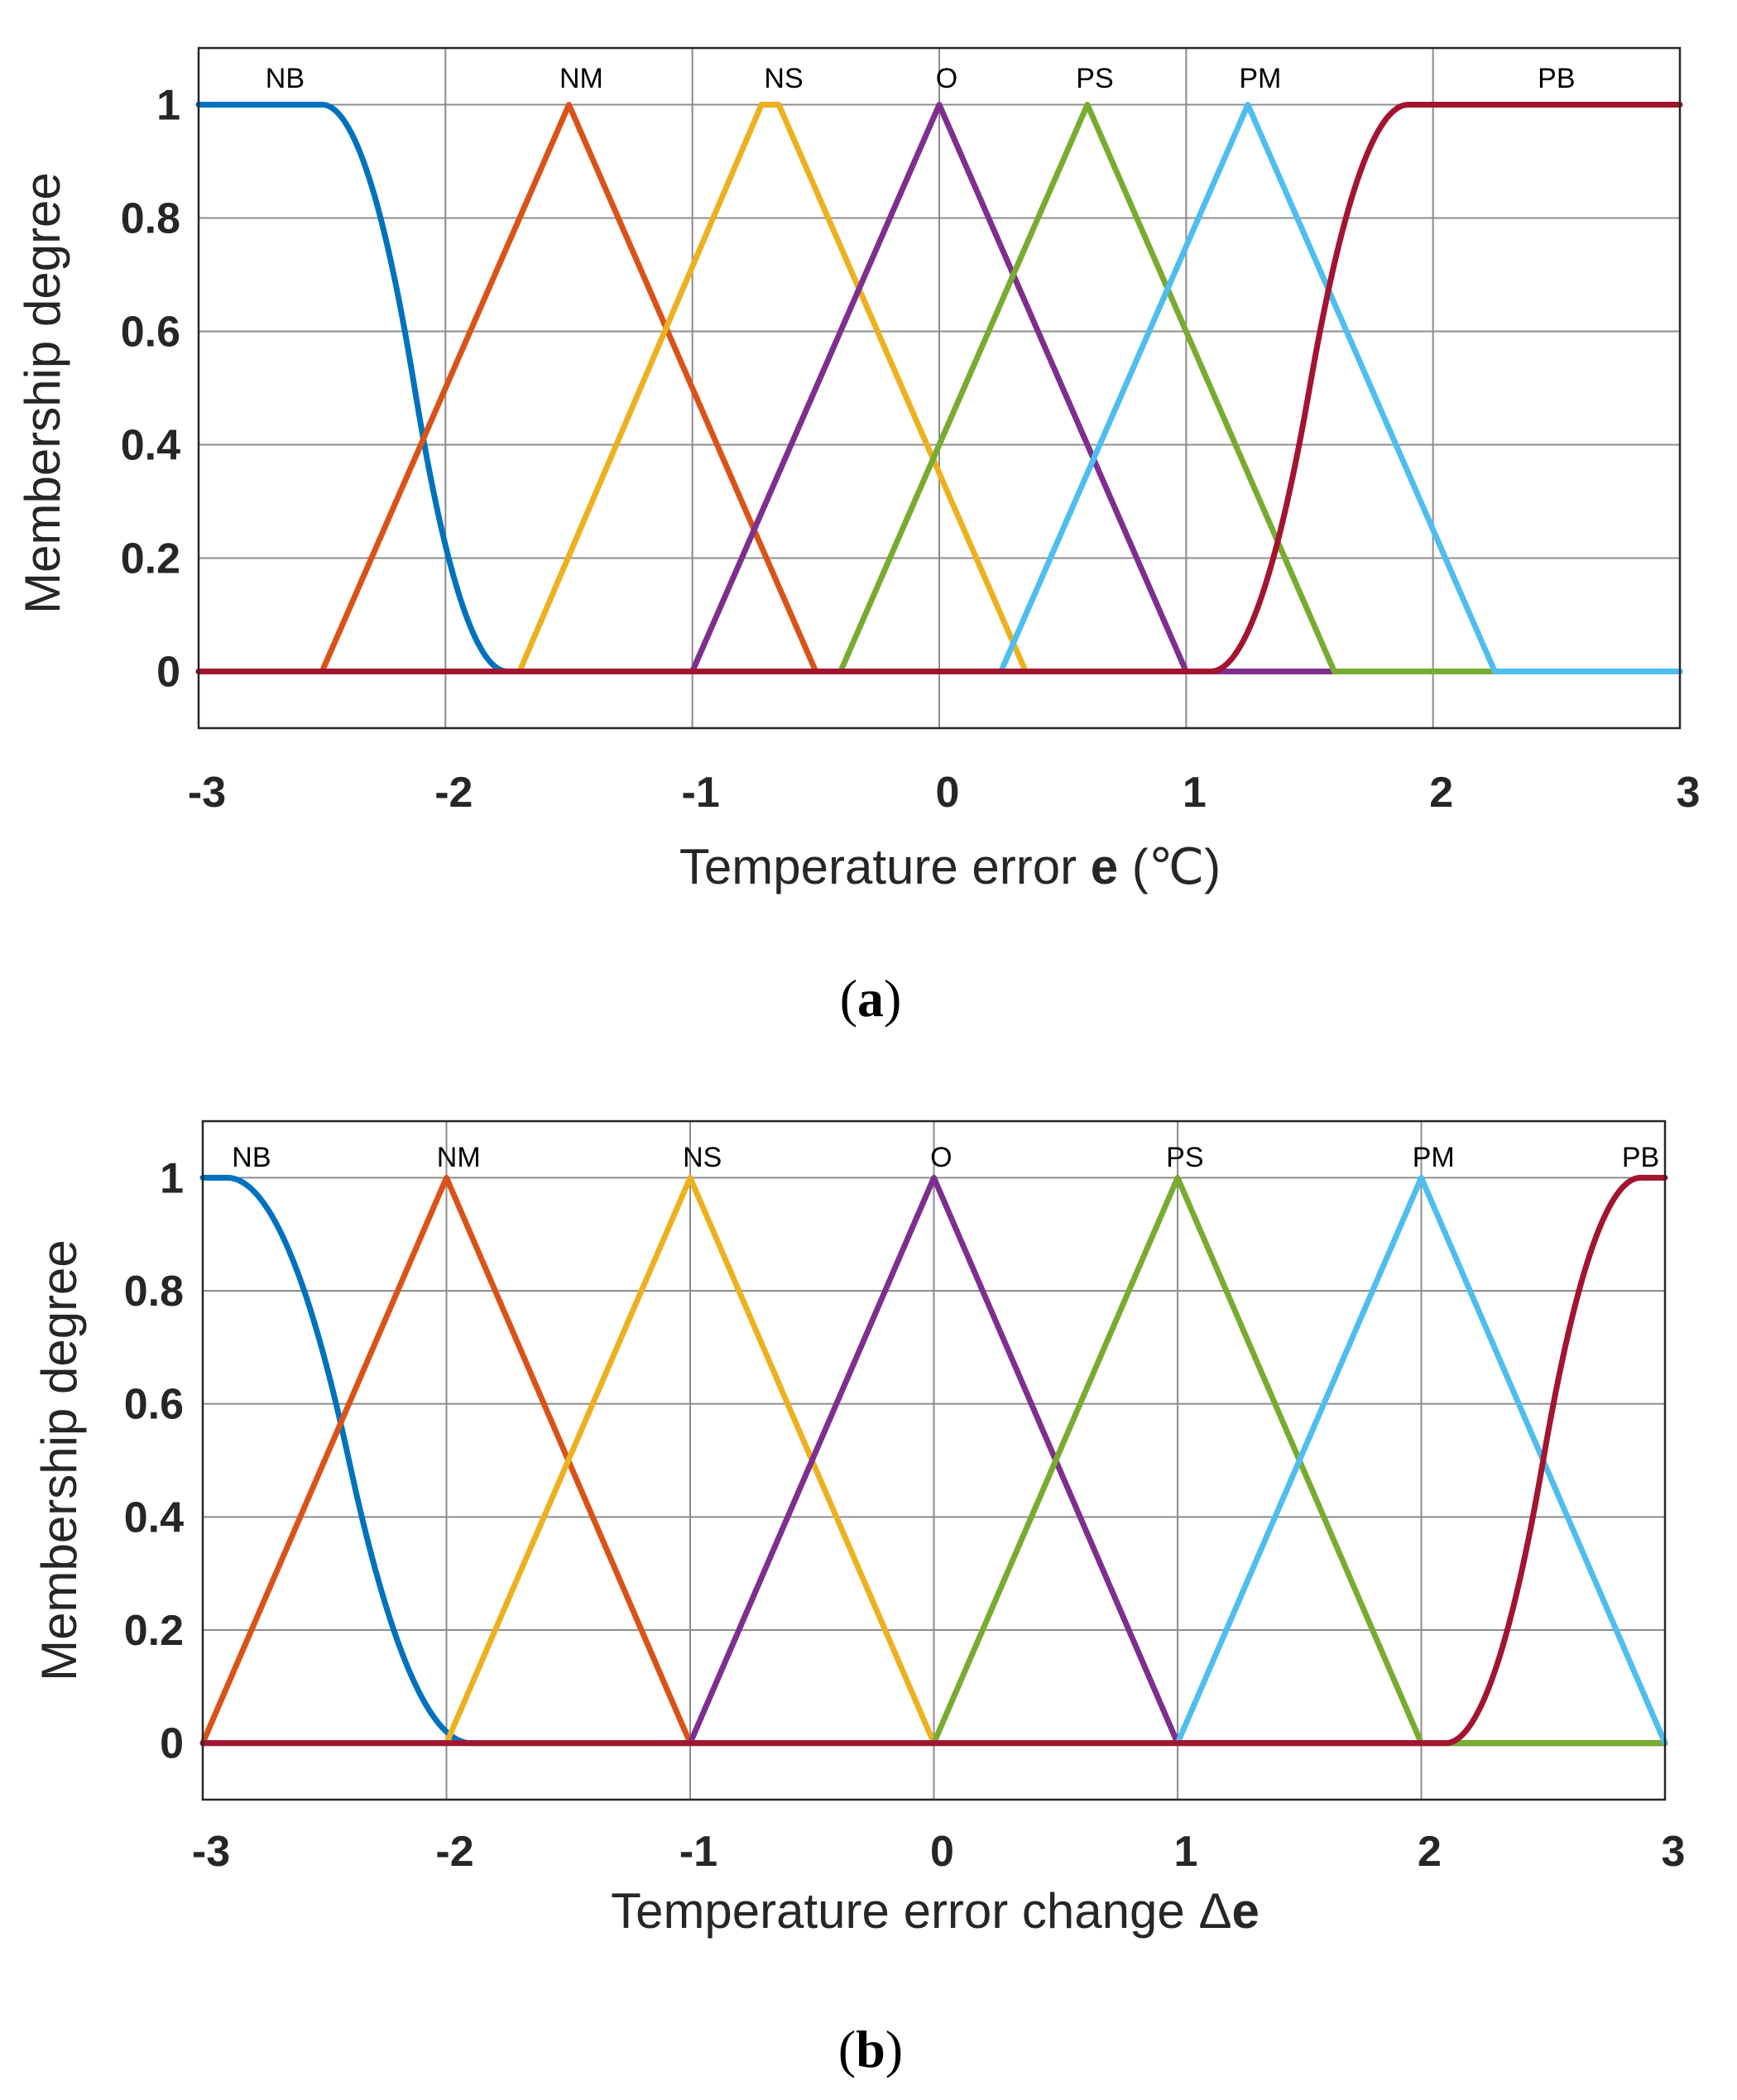 The height and width of the screenshot is (2100, 1737). Describe the element at coordinates (154, 1460) in the screenshot. I see `chart-b-y-tick-labels: 0 0.2 0.4 0.6 0.8 1` at that location.